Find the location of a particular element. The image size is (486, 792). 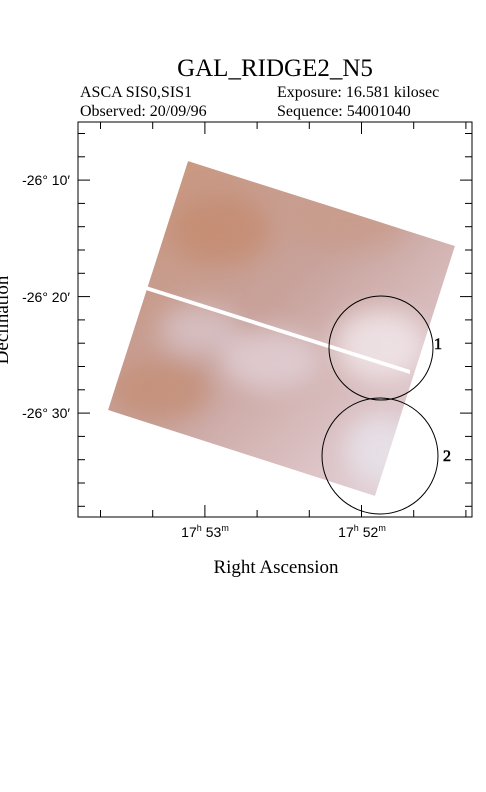

observed: Observed: 20/09/96 is located at coordinates (143, 111).